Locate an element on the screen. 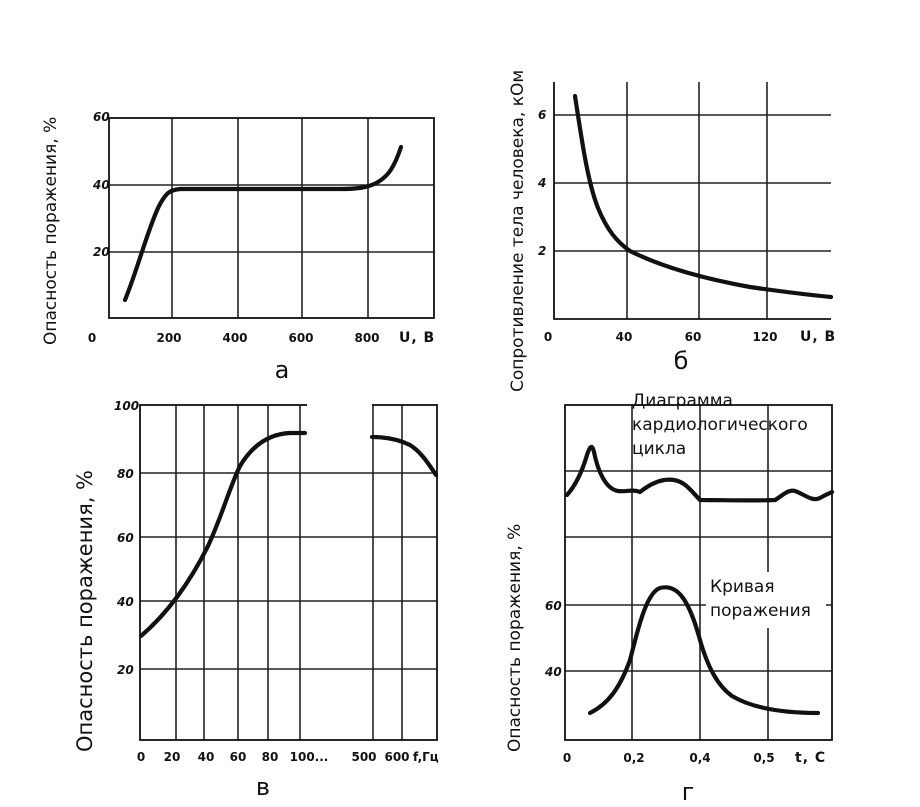 This screenshot has width=920, height=807. panel-c-xtick-80: 80 is located at coordinates (270, 757).